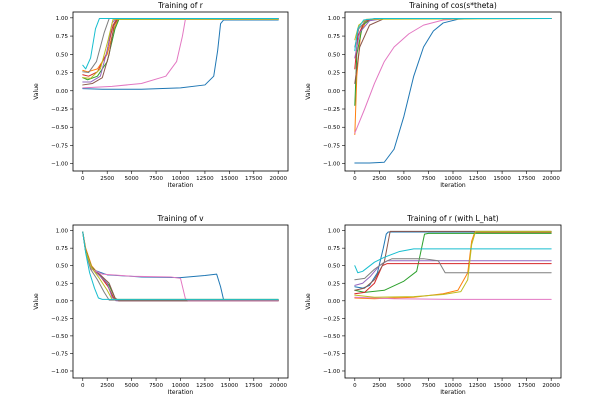  Describe the element at coordinates (180, 218) in the screenshot. I see `chart-title: Training of v` at that location.